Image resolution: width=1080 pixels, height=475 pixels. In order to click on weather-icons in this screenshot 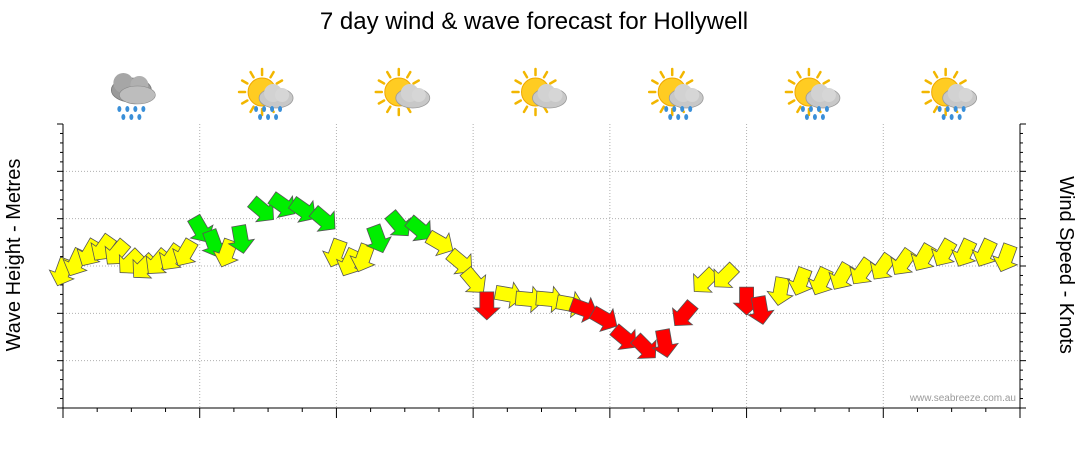, I will do `click(544, 93)`.